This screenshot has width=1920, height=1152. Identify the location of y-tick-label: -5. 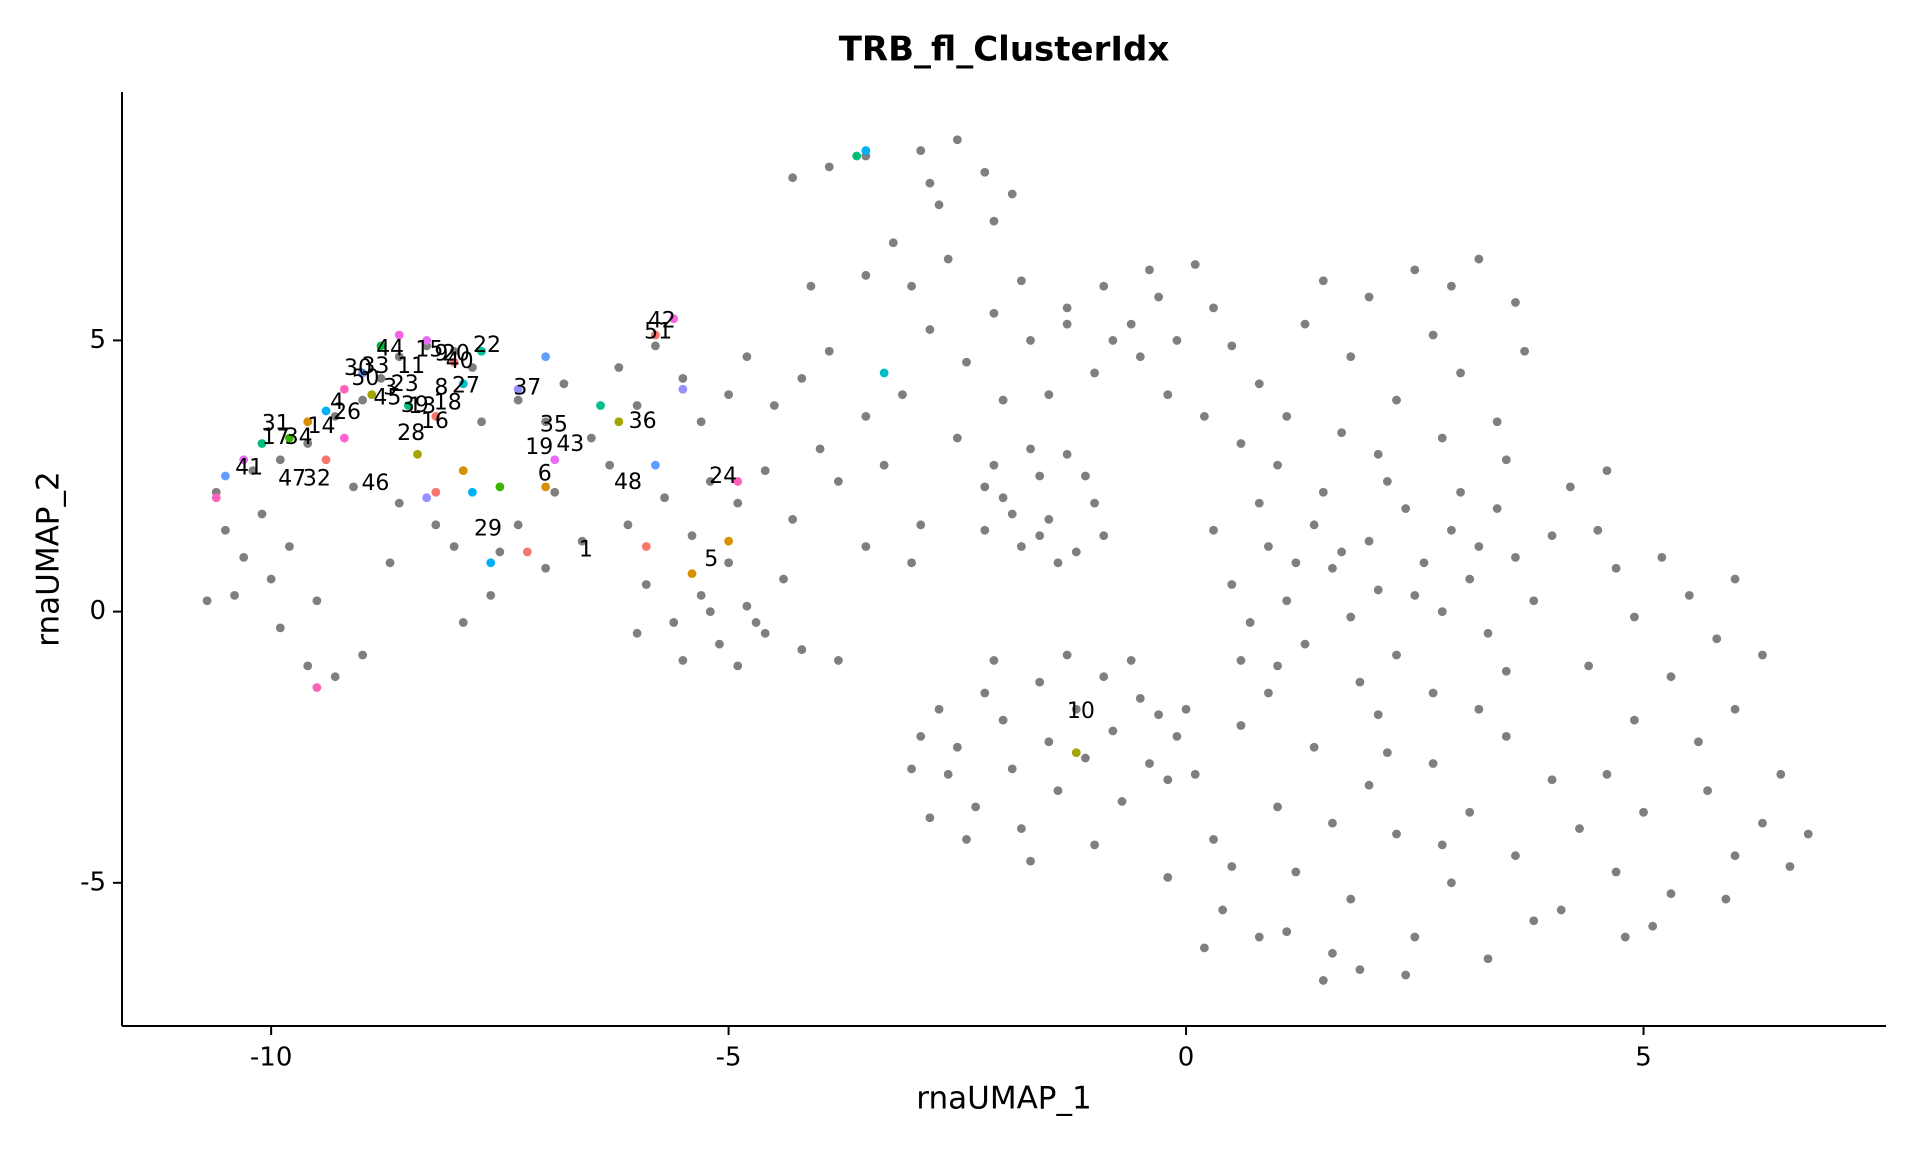
(93, 882).